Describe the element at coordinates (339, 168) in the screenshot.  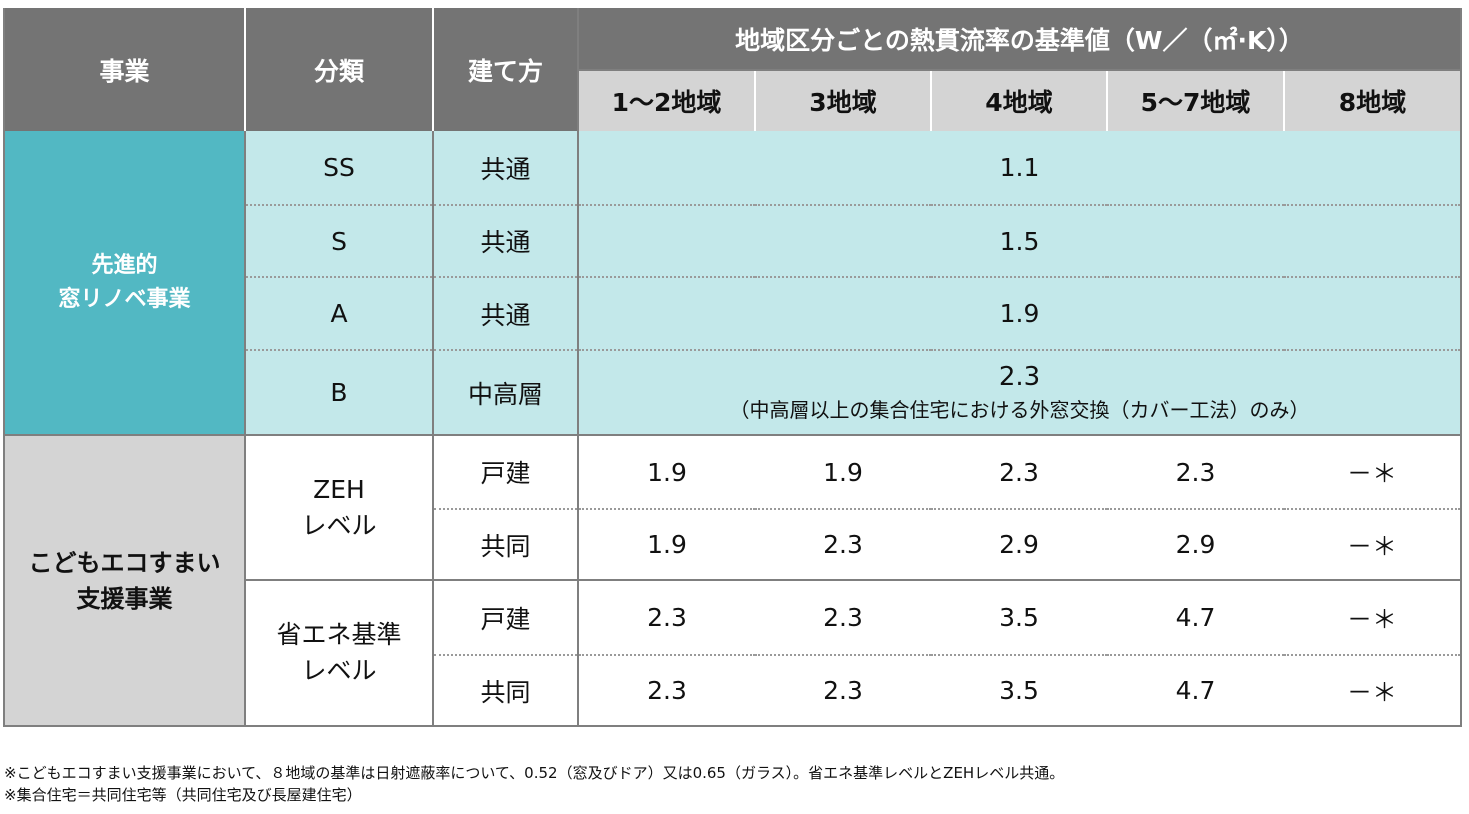
I see `category-cell: SS` at that location.